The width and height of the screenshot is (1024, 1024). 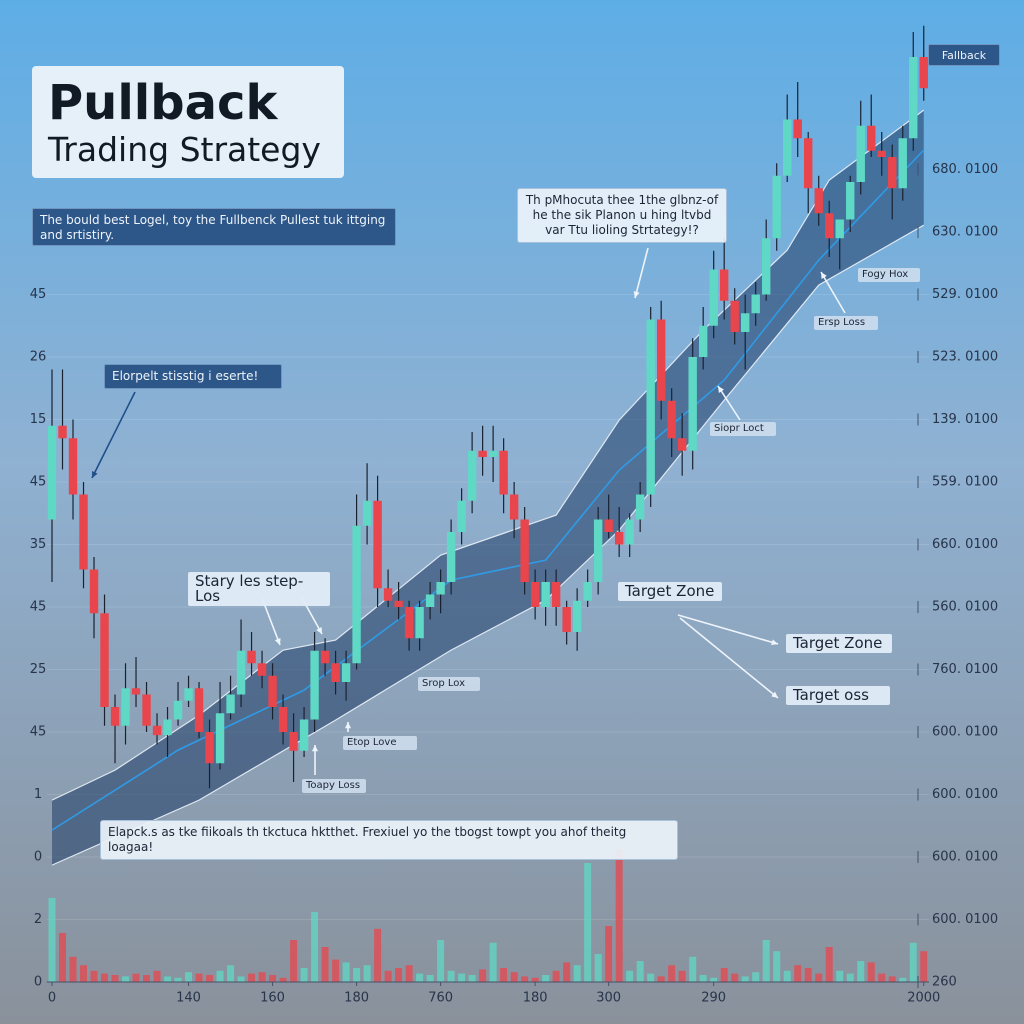 What do you see at coordinates (38, 794) in the screenshot?
I see `y-tick-label: 1` at bounding box center [38, 794].